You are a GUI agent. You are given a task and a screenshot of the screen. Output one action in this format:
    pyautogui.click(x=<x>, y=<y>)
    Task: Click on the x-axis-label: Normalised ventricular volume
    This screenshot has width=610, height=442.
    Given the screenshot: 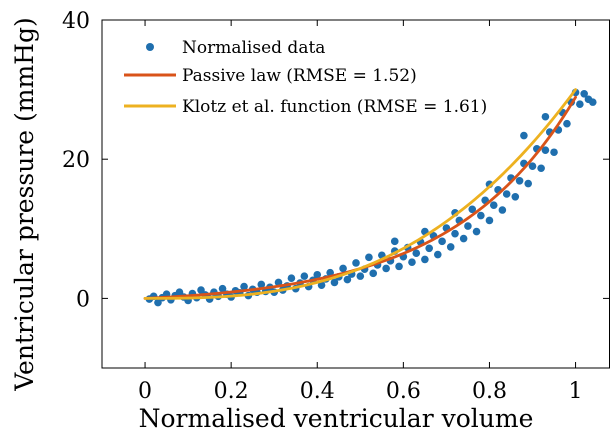 What is the action you would take?
    pyautogui.click(x=336, y=418)
    